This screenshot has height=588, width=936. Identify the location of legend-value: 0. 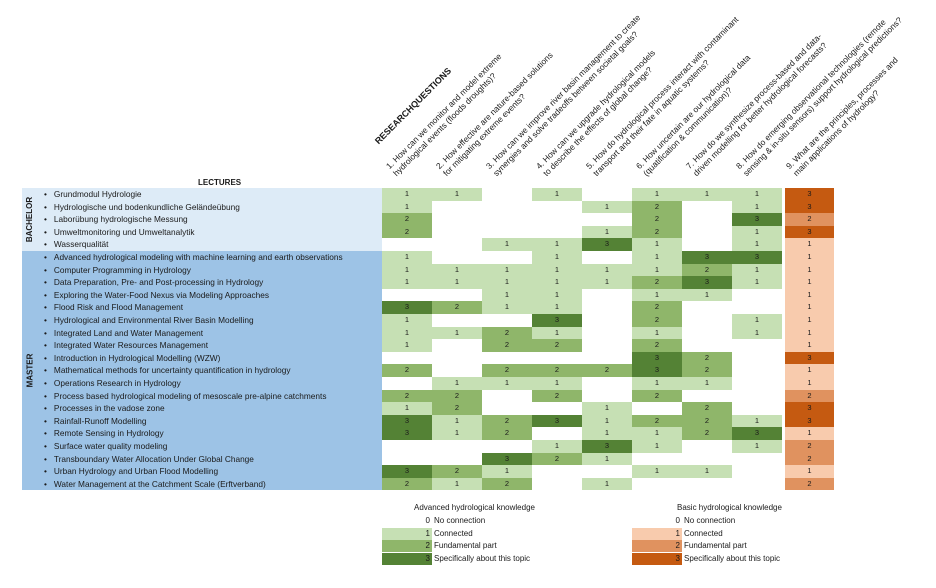
(427, 520).